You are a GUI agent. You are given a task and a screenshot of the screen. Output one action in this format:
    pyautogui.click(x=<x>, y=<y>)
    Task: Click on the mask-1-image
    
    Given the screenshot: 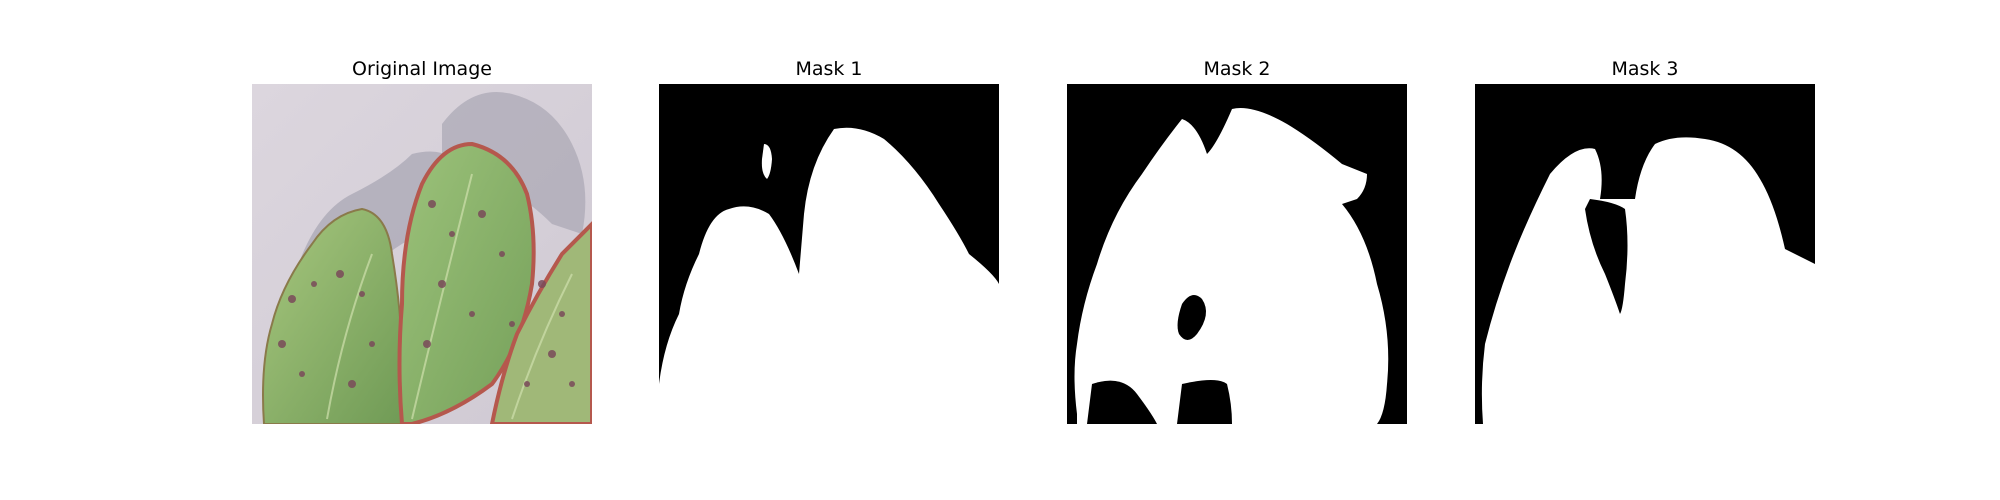 What is the action you would take?
    pyautogui.click(x=829, y=254)
    